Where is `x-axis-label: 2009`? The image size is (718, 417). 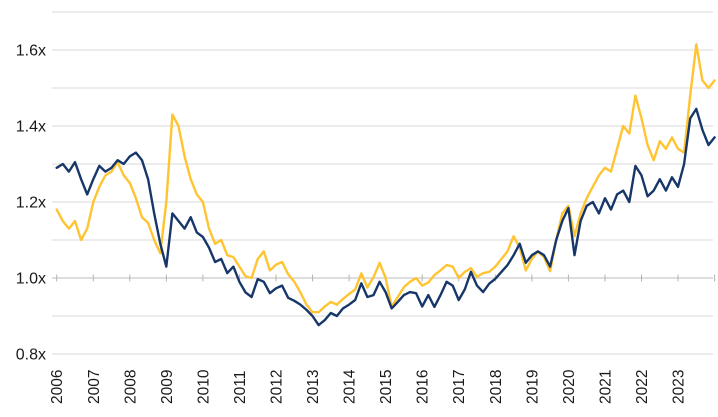
x-axis-label: 2009 is located at coordinates (167, 387).